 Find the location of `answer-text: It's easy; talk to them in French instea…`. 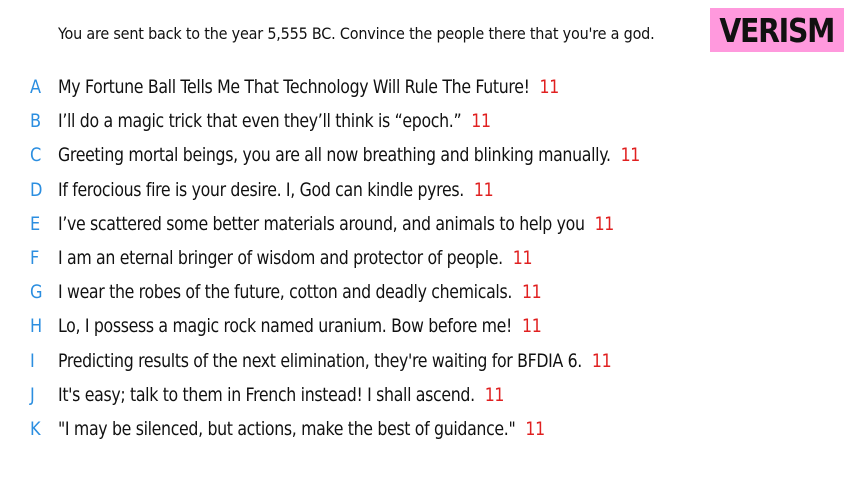

answer-text: It's easy; talk to them in French instea… is located at coordinates (266, 394).